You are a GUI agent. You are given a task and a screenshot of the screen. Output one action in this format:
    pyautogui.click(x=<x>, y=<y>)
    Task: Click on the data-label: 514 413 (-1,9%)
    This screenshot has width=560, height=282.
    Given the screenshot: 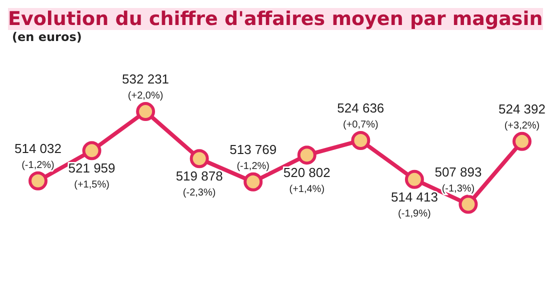 What is the action you would take?
    pyautogui.click(x=414, y=204)
    